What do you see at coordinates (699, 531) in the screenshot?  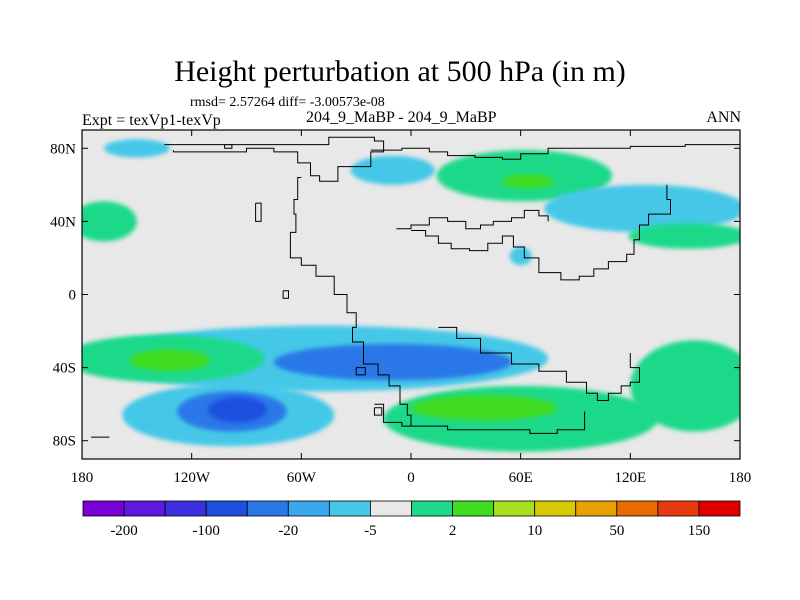 I see `colorbar-label: 150` at bounding box center [699, 531].